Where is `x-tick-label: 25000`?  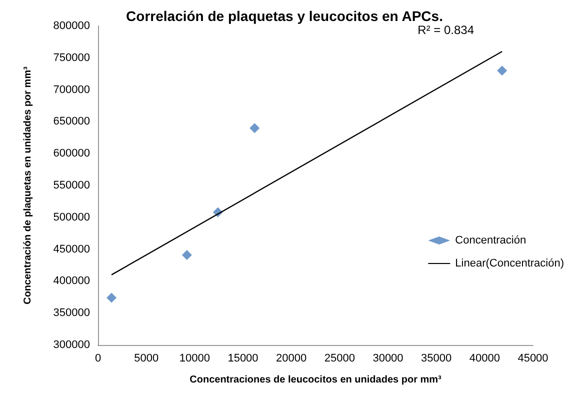
x-tick-label: 25000 is located at coordinates (339, 358).